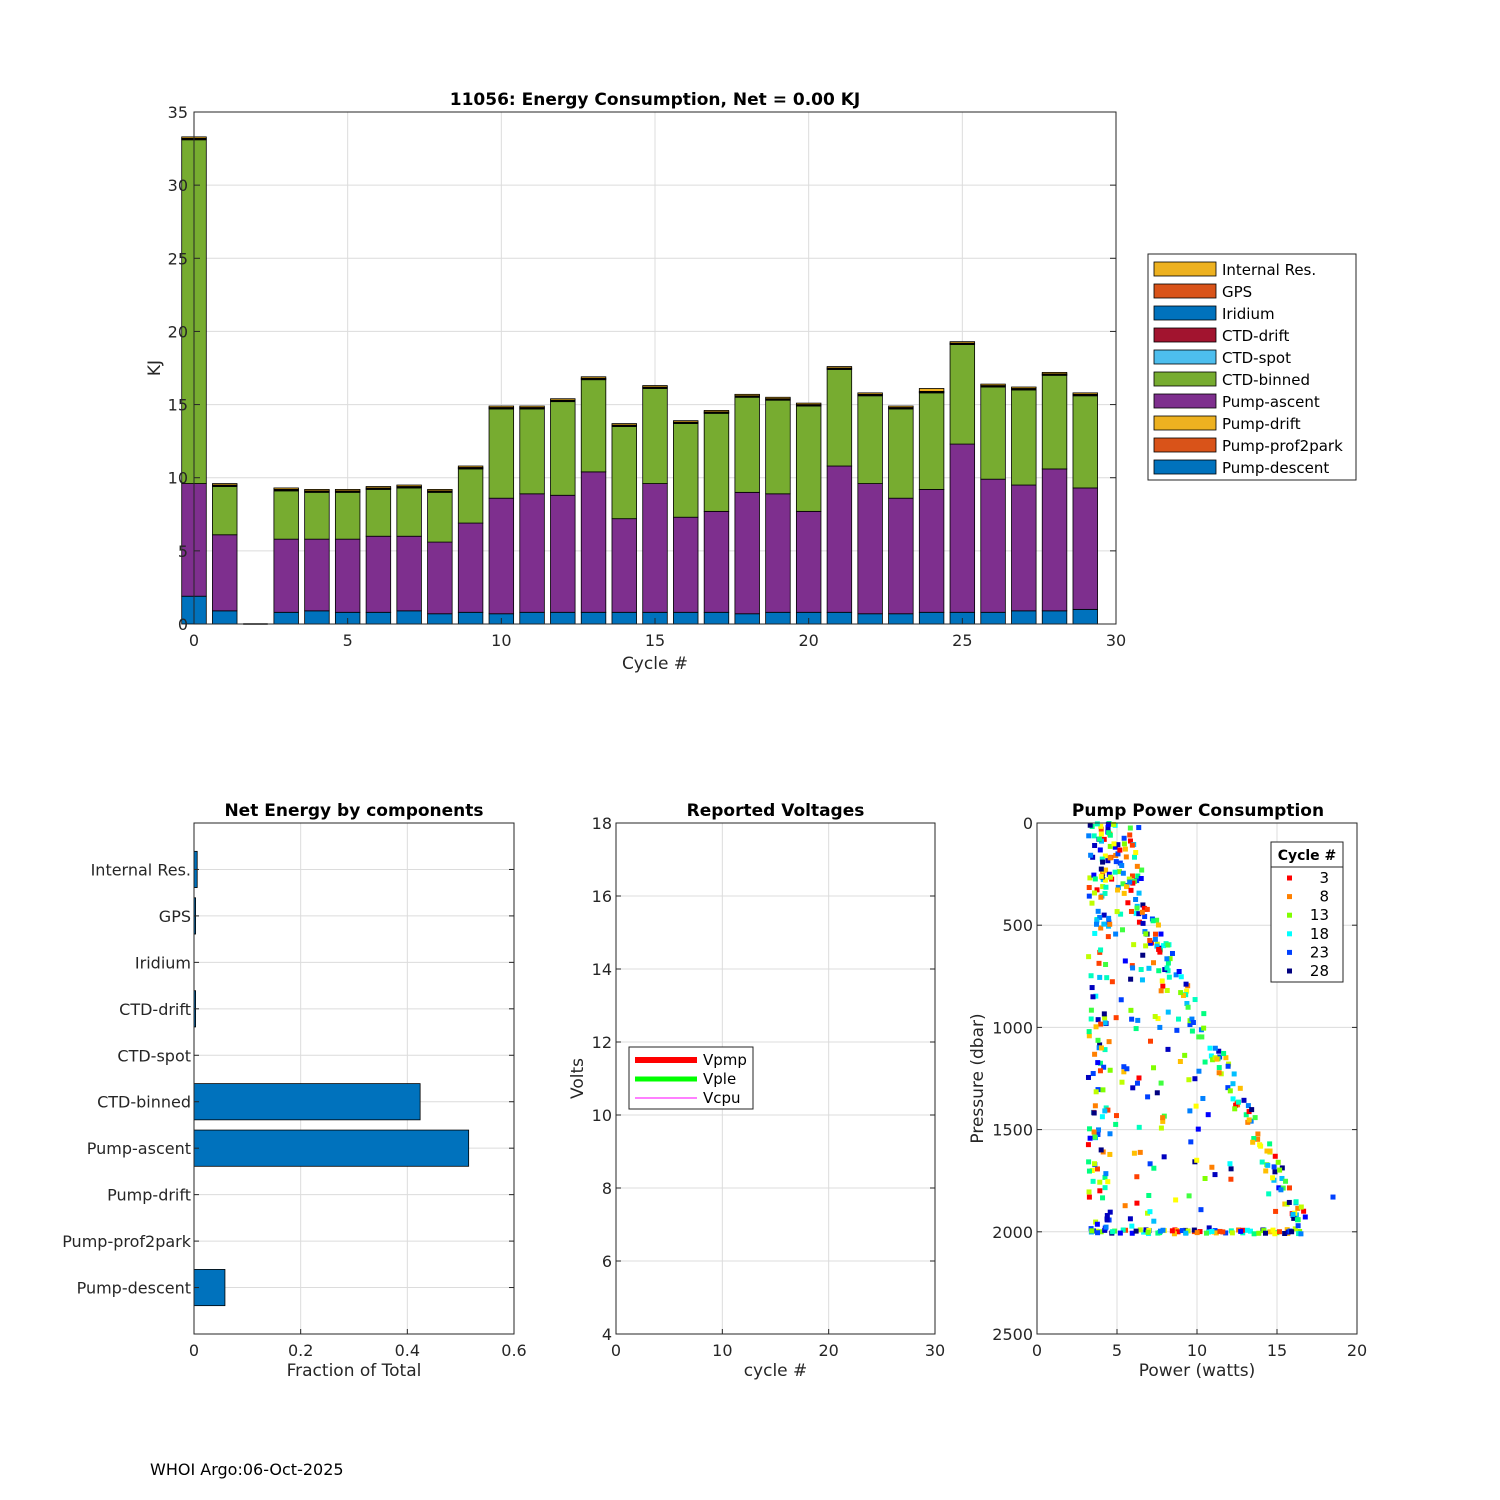 The image size is (1500, 1500). Describe the element at coordinates (1197, 1350) in the screenshot. I see `x-tick-label: 10` at that location.